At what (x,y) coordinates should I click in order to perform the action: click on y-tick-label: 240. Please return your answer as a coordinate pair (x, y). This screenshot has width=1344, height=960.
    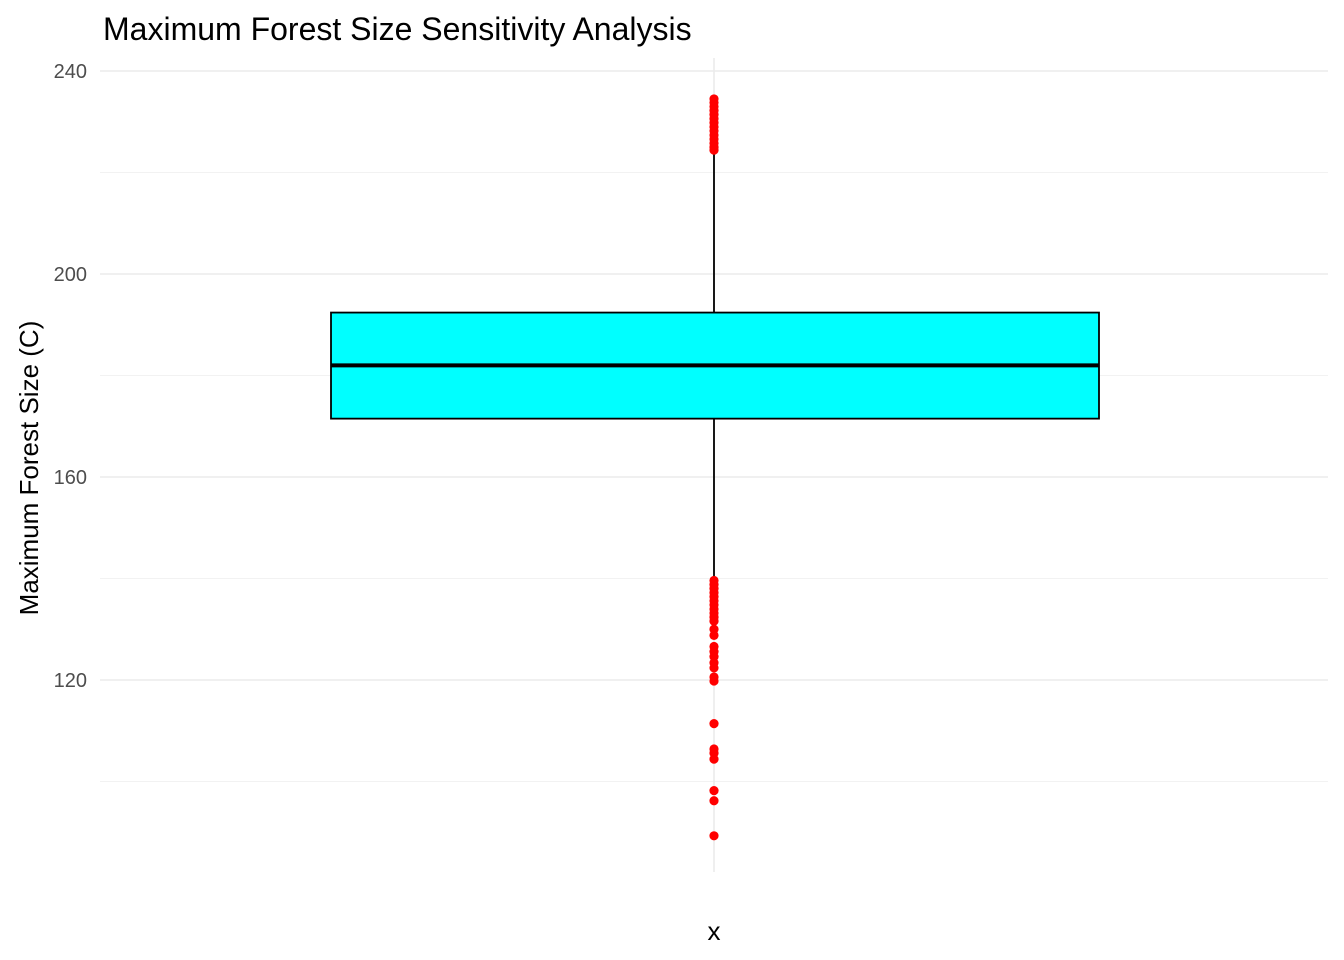
    Looking at the image, I should click on (70, 72).